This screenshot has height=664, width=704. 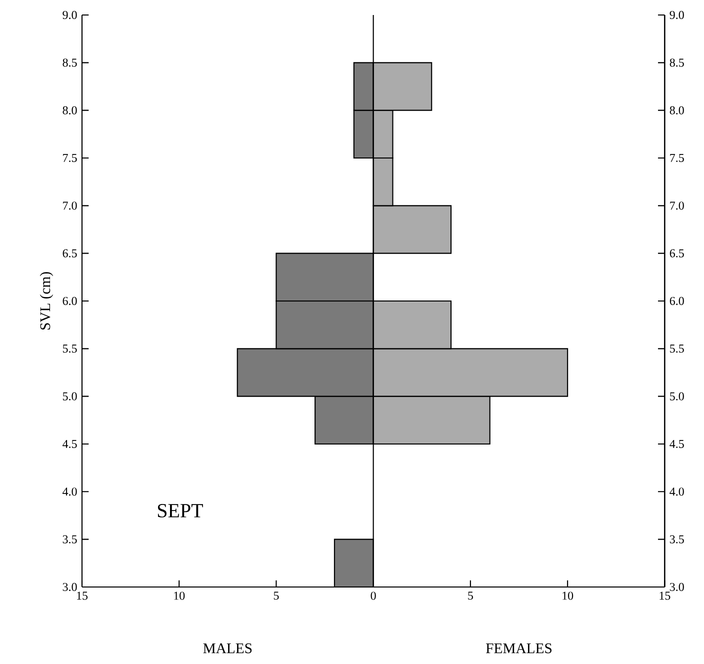 I want to click on x-tick-label: 0, so click(x=373, y=596).